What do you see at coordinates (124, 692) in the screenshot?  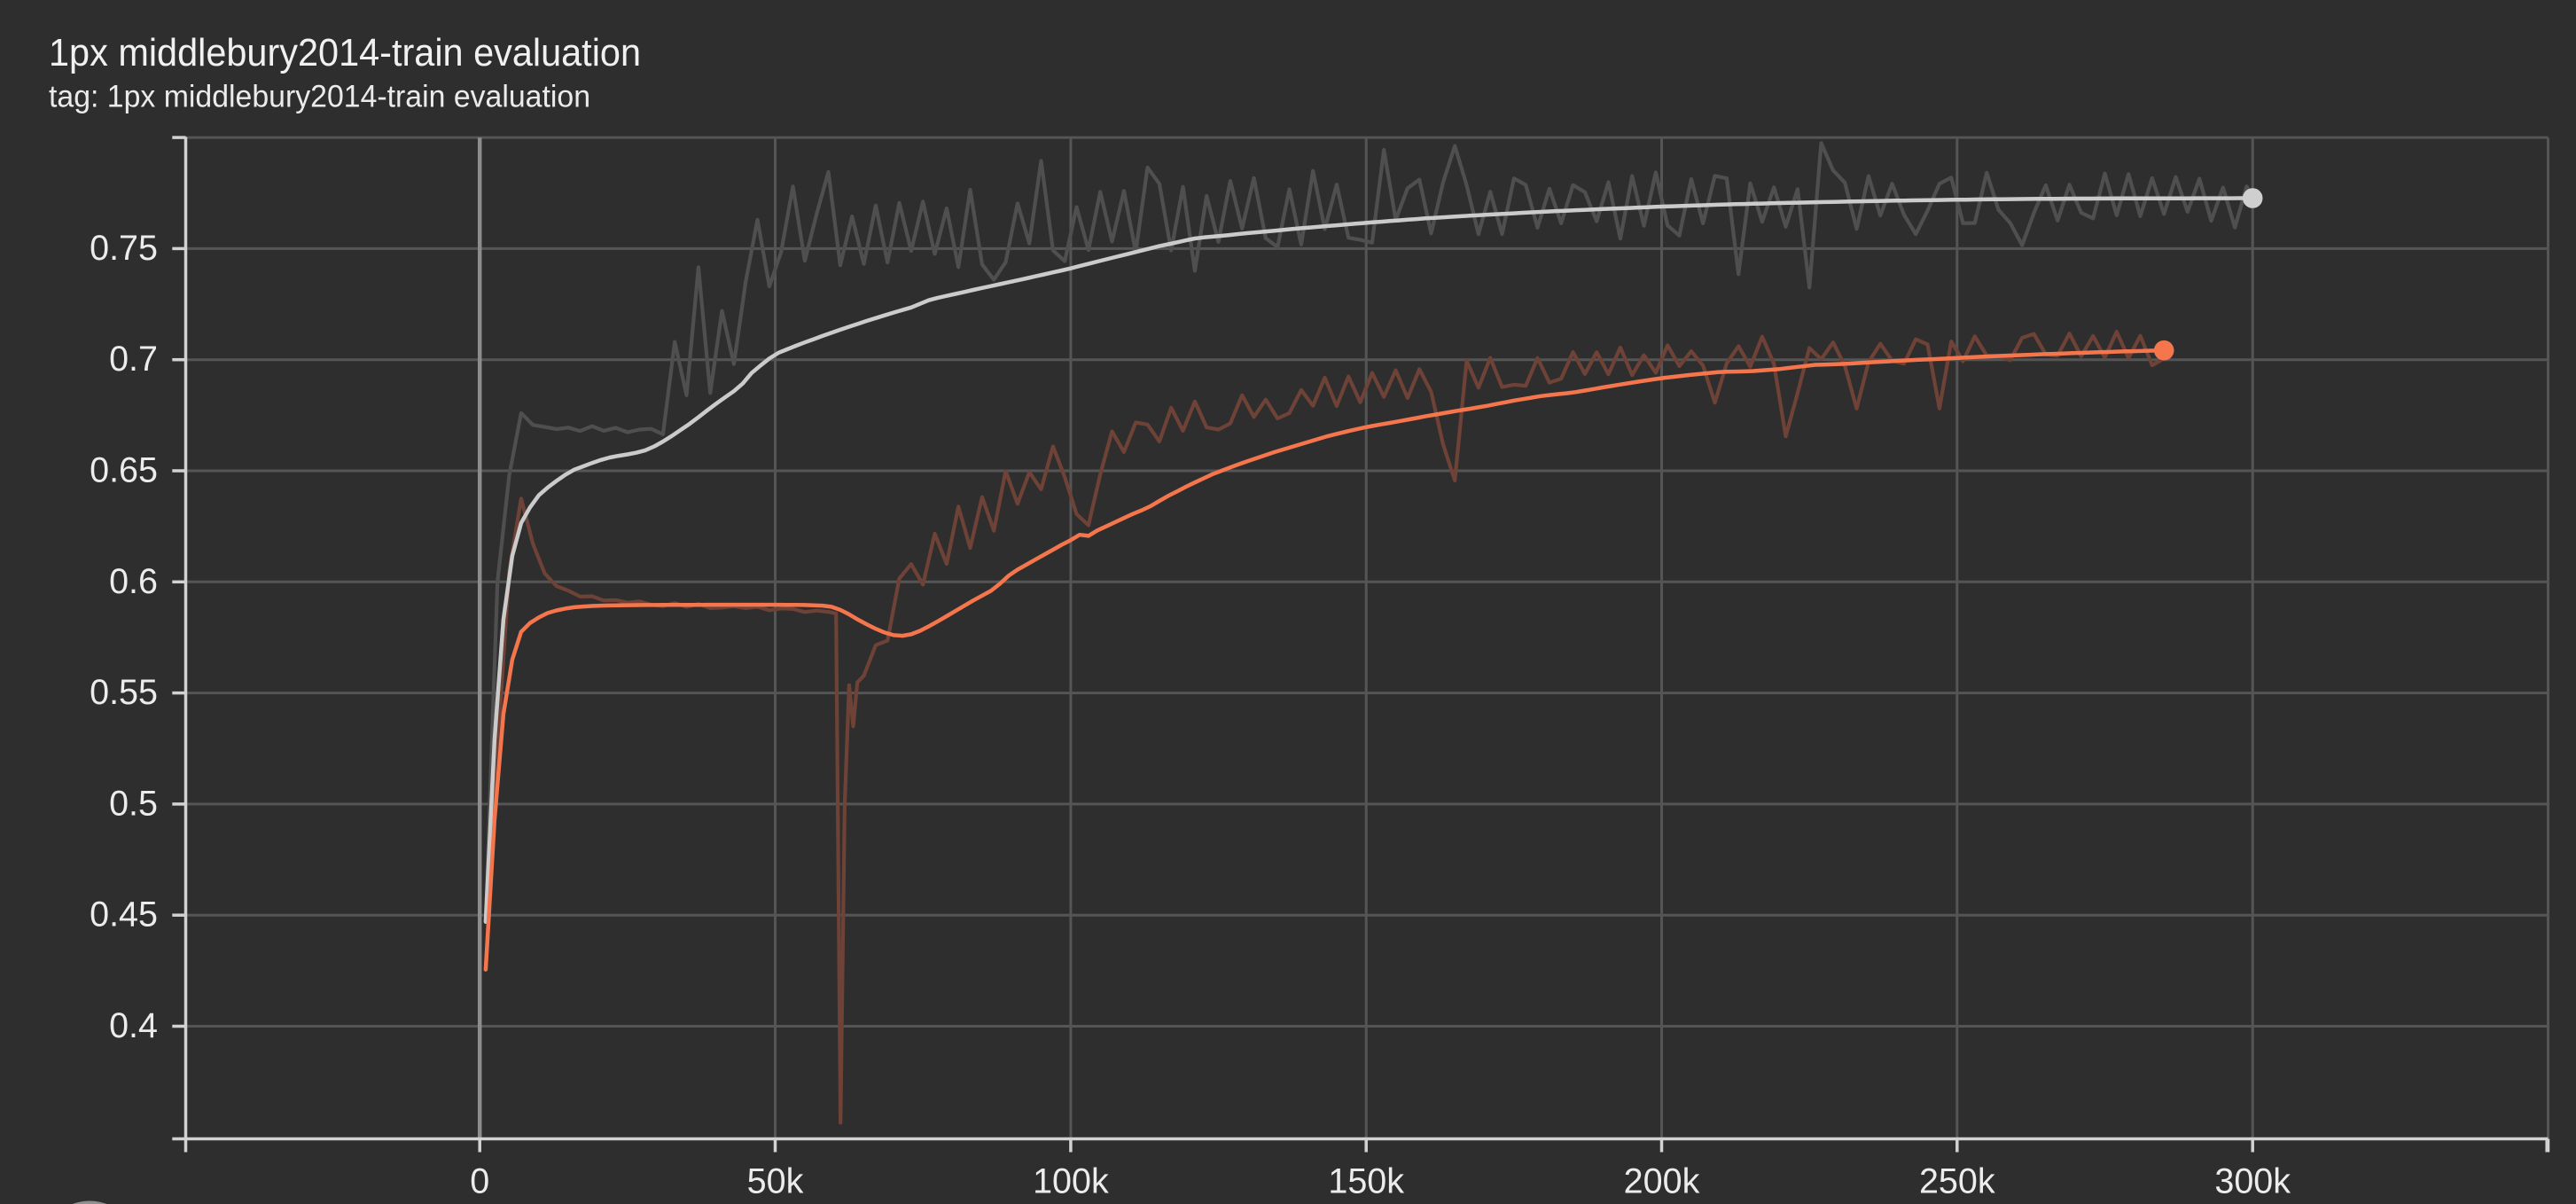 I see `svg-text: 0.55` at bounding box center [124, 692].